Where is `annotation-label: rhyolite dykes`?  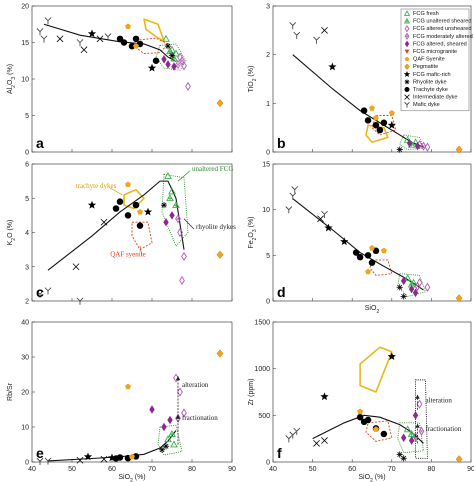
annotation-label: rhyolite dykes is located at coordinates (216, 227).